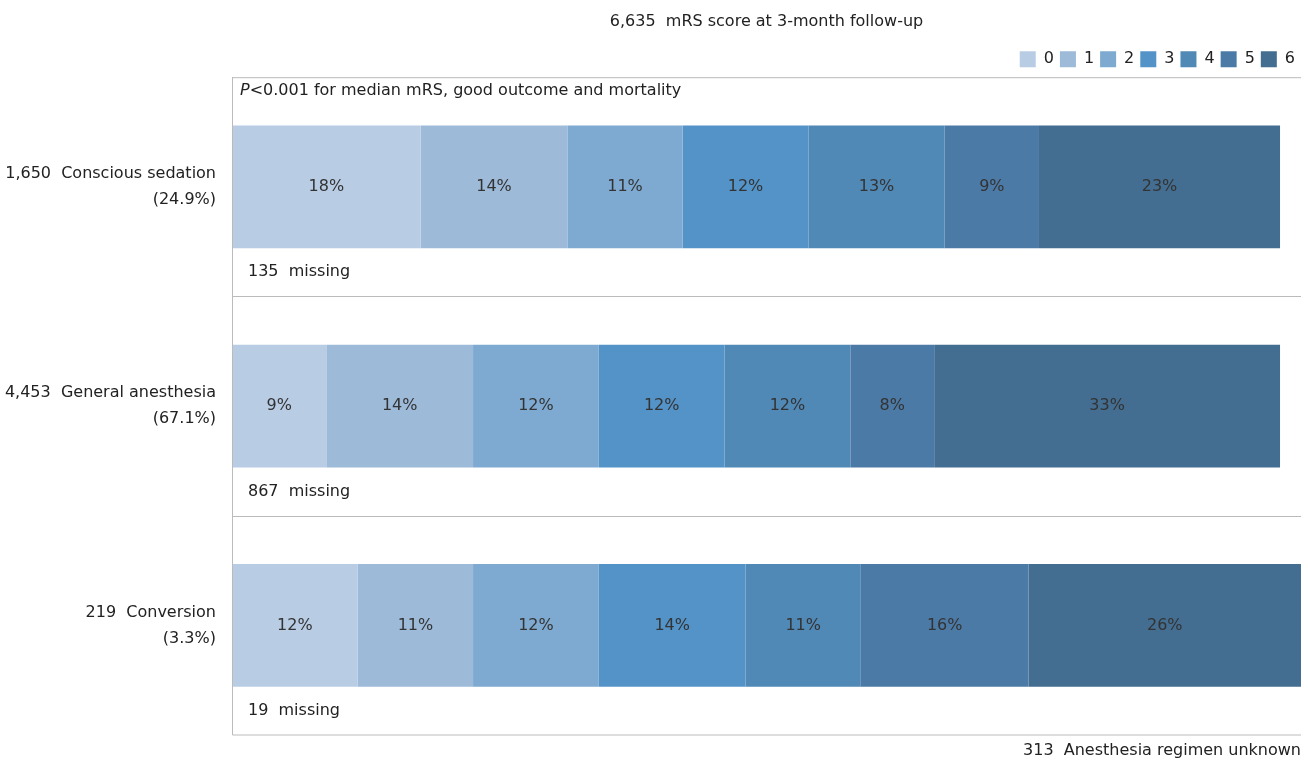 This screenshot has height=761, width=1308. Describe the element at coordinates (150, 624) in the screenshot. I see `y-tick-label: 219 Conversion (3.3%)` at that location.